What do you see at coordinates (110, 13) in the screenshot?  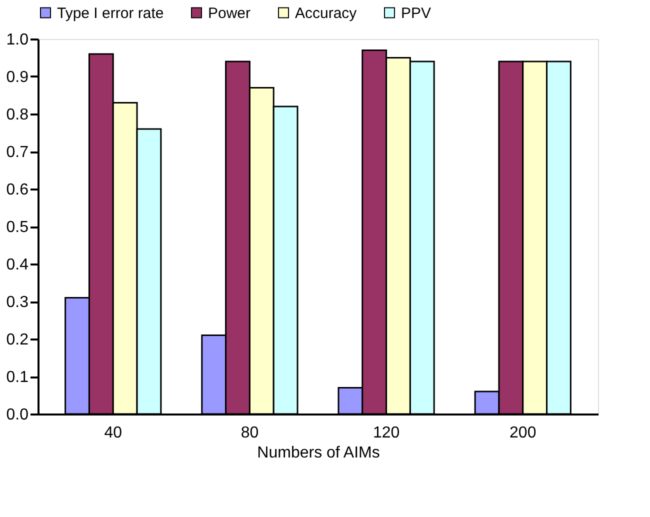 I see `legend-label: Type I error rate` at bounding box center [110, 13].